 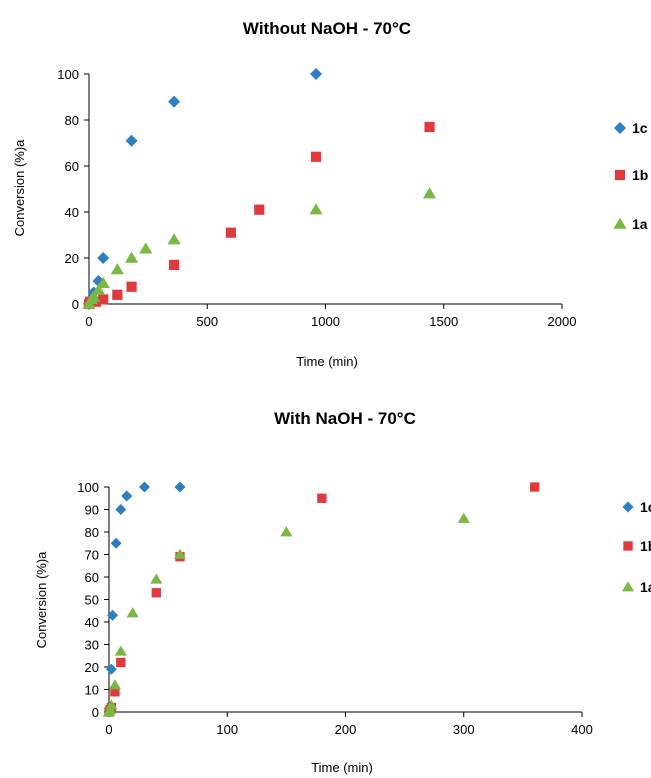 What do you see at coordinates (562, 321) in the screenshot?
I see `x-tick-label: 2000` at bounding box center [562, 321].